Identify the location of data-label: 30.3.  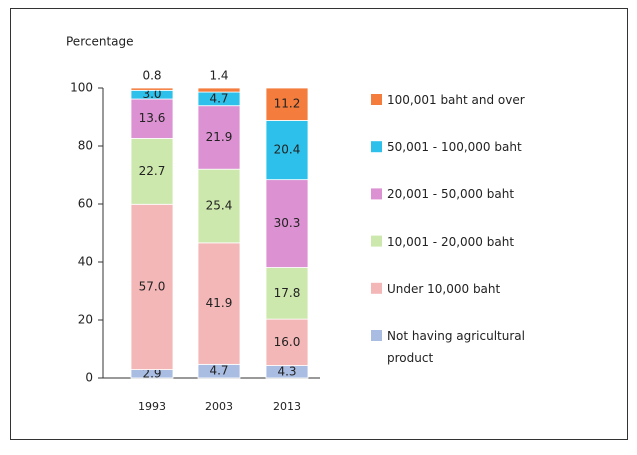
(287, 223).